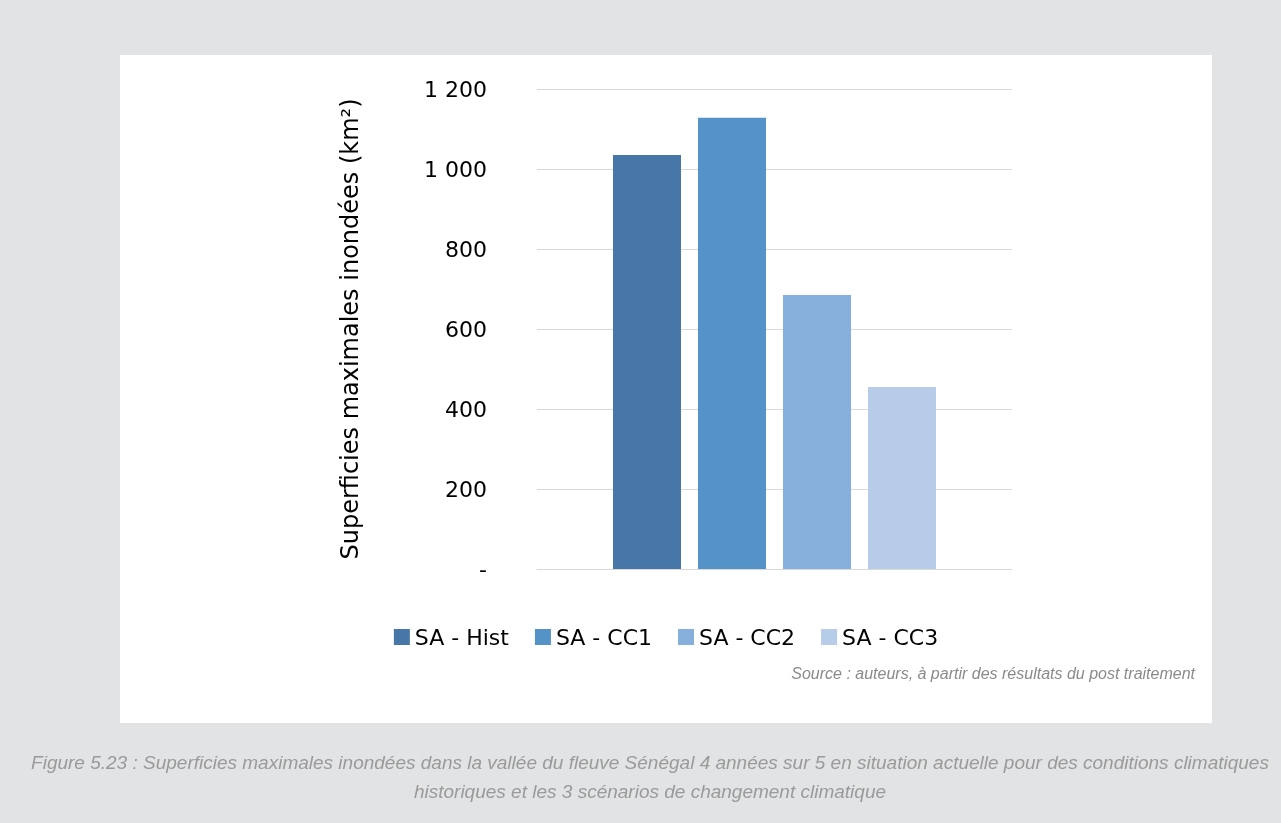 The height and width of the screenshot is (823, 1281). What do you see at coordinates (993, 674) in the screenshot?
I see `source-note: Source : auteurs, à partir des résultats du post traitement` at bounding box center [993, 674].